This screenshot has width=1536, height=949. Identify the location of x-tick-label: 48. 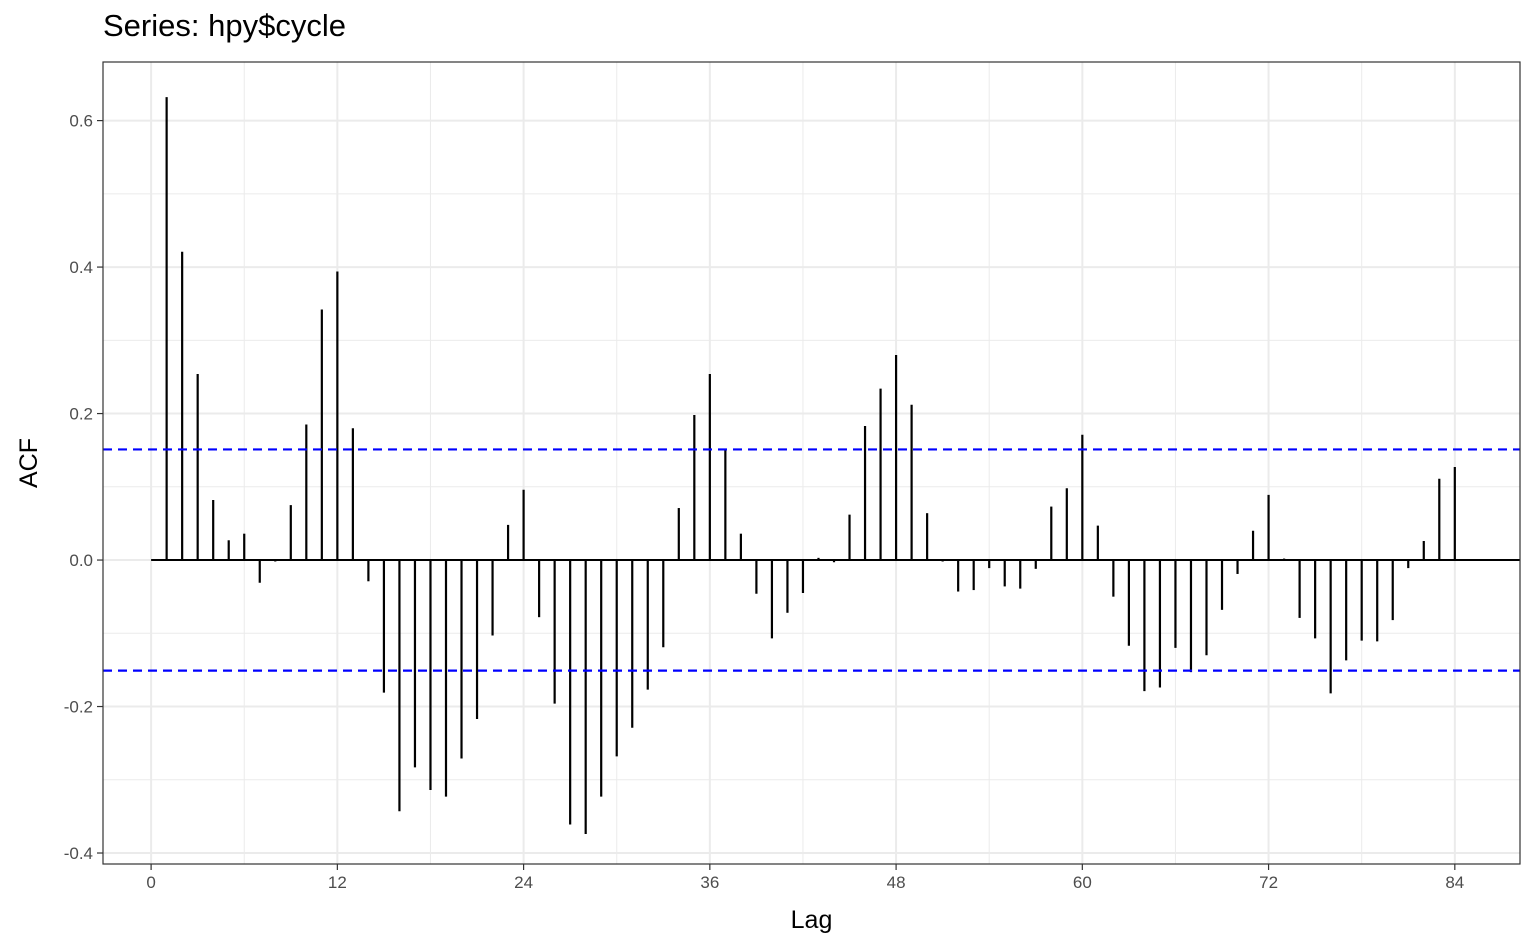
(896, 882).